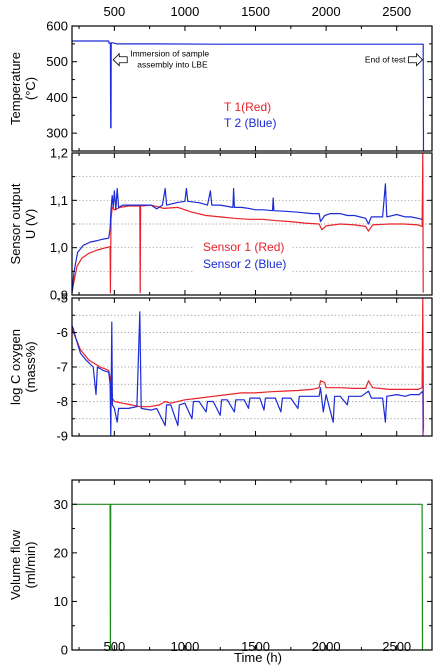 This screenshot has width=443, height=670. I want to click on y-tick-label-volume_flow: 10, so click(61, 601).